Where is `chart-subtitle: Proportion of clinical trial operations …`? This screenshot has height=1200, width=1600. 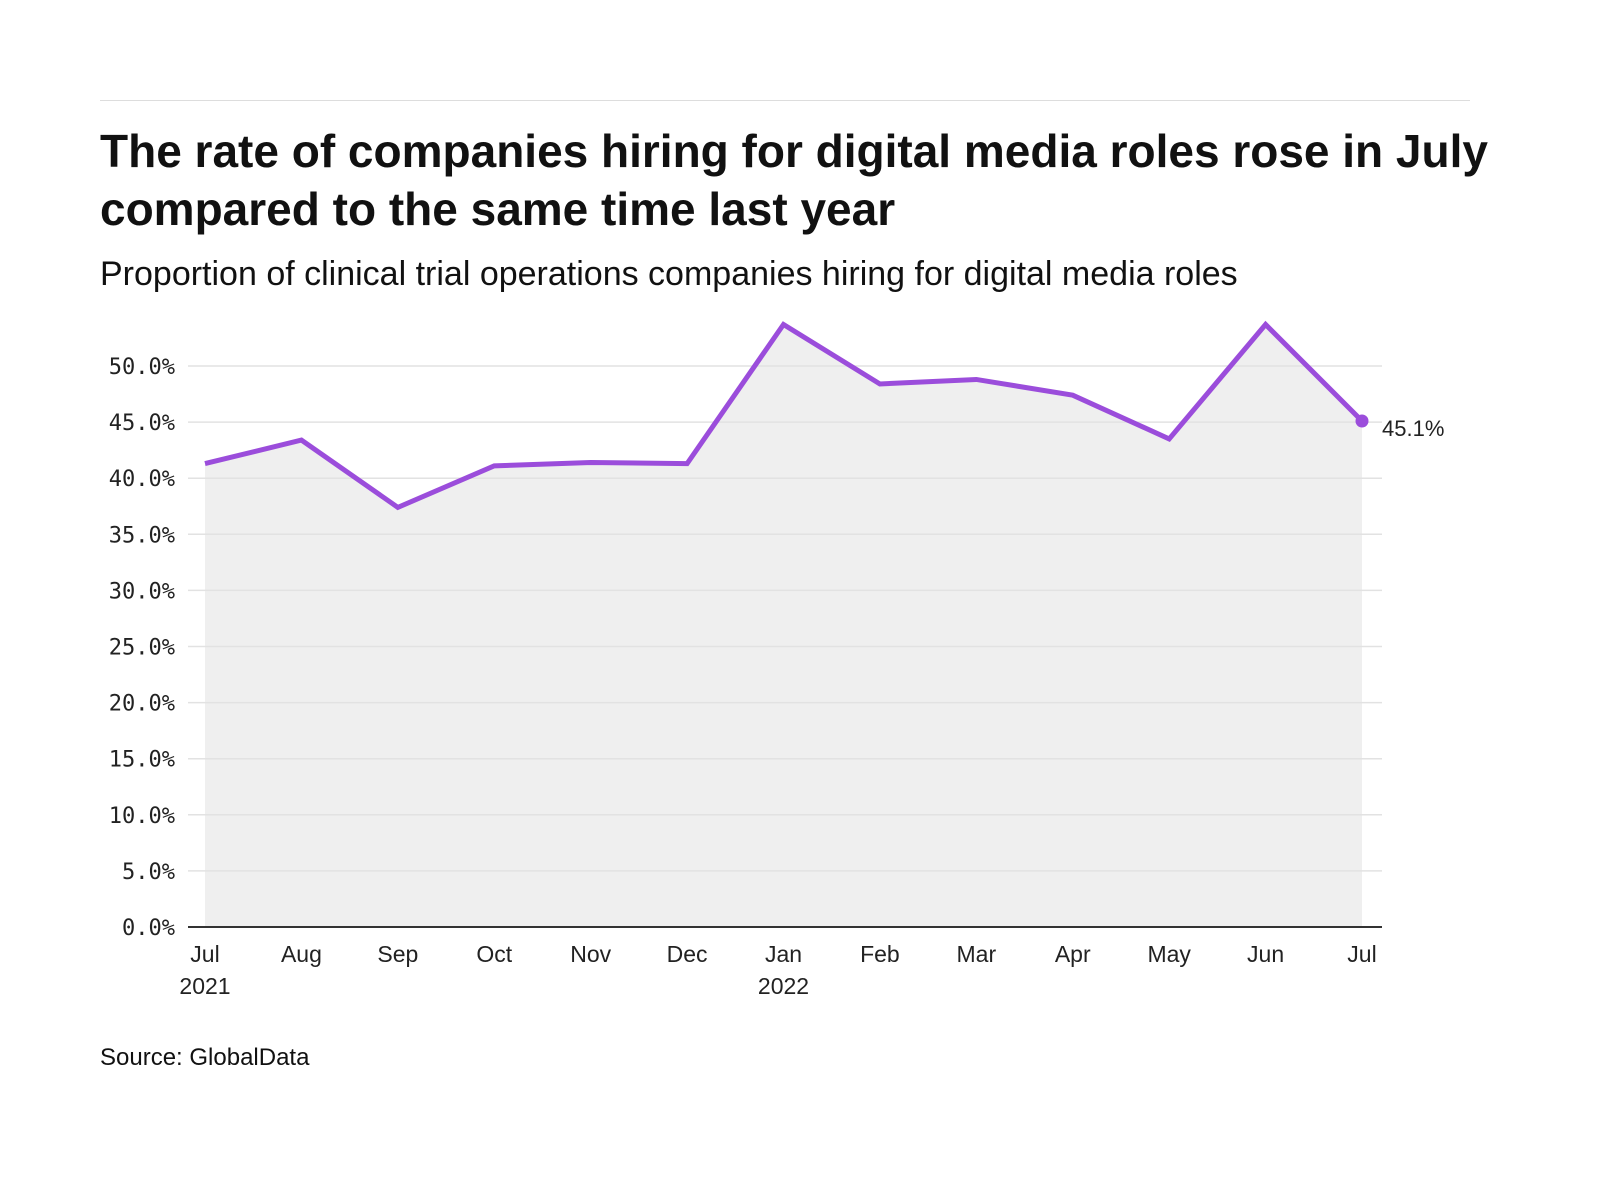 chart-subtitle: Proportion of clinical trial operations … is located at coordinates (669, 274).